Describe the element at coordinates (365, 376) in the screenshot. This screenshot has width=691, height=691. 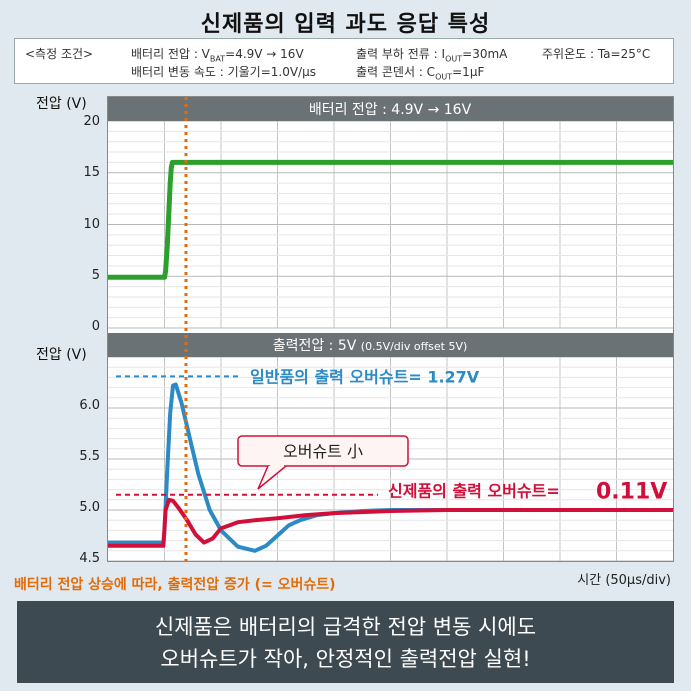
I see `conventional-overshoot-label: 일반품의 출력 오버슈트= 1.27V` at that location.